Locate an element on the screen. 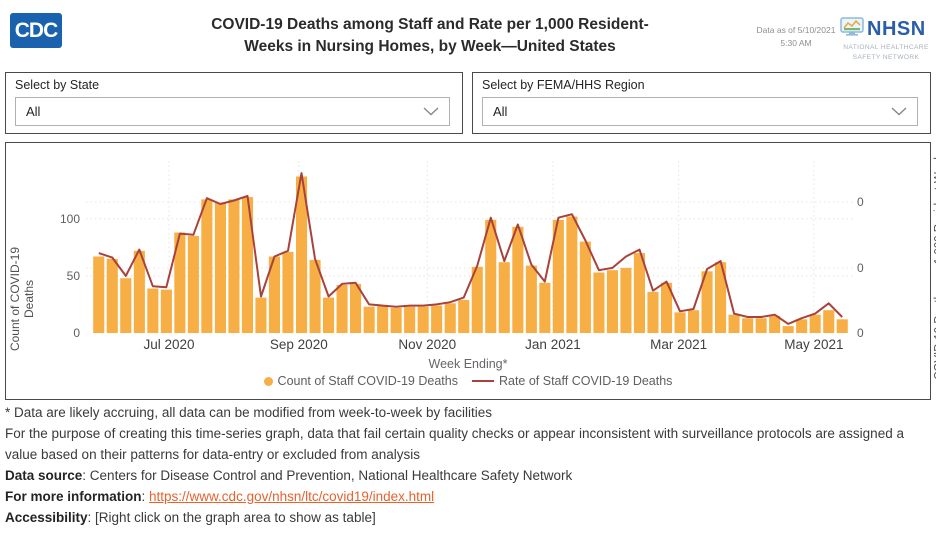  count-series-dot-icon is located at coordinates (268, 381).